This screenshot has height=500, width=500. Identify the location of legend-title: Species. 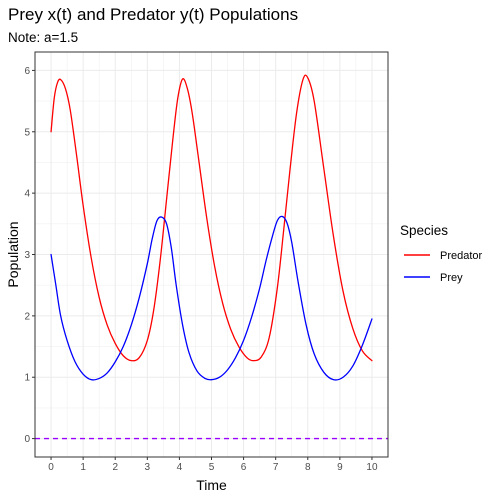
(424, 230).